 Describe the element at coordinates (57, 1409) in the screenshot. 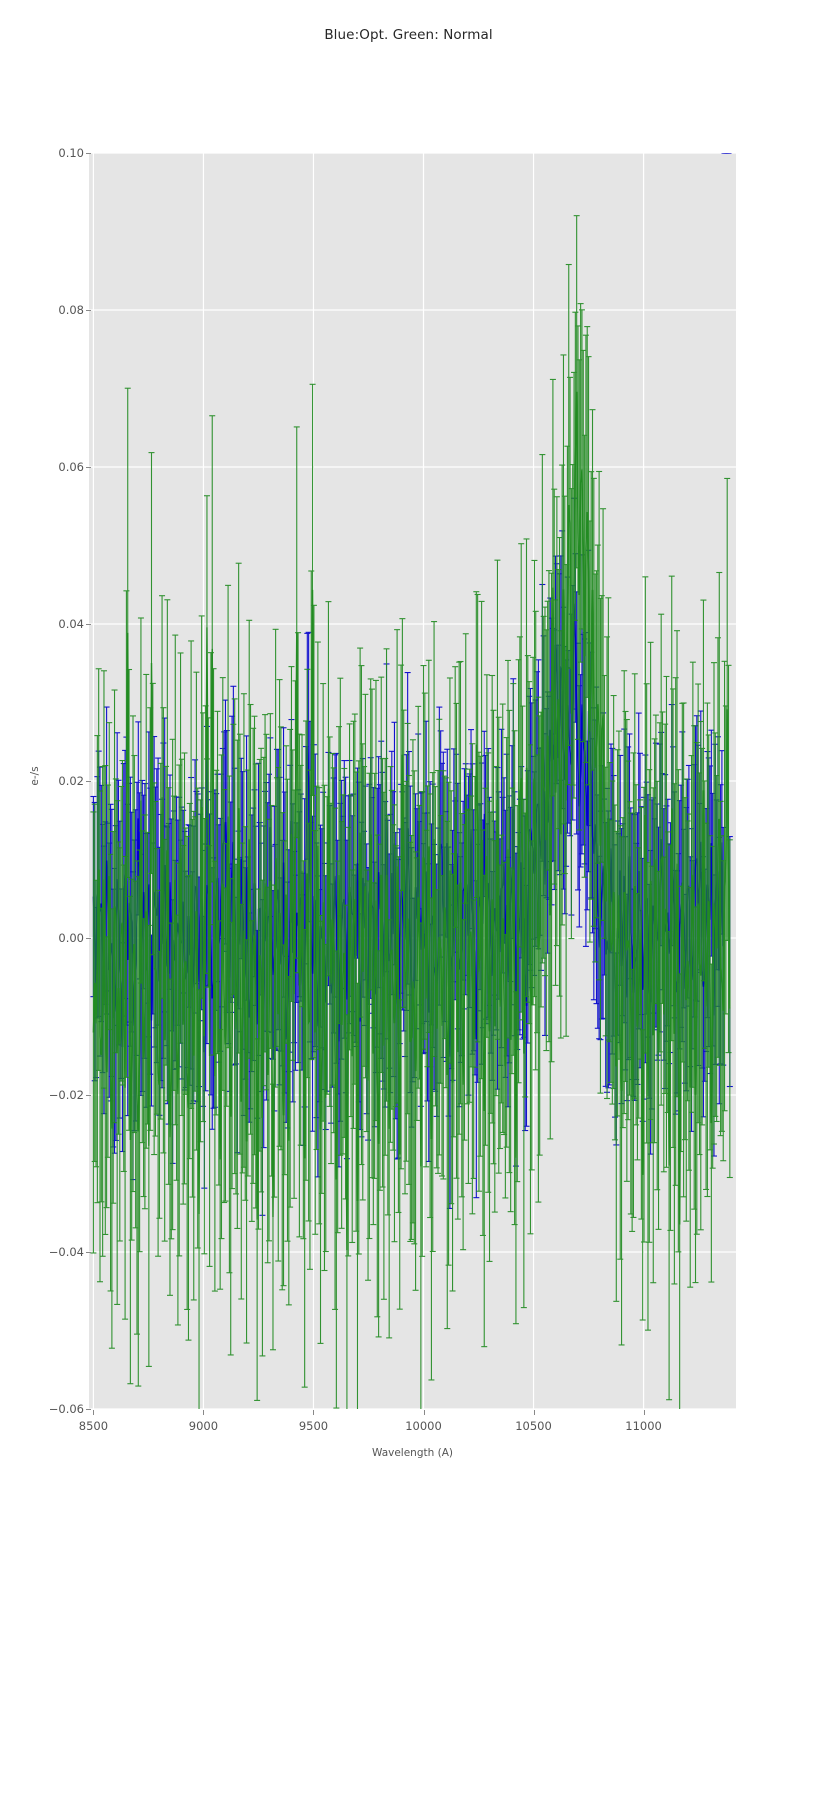

I see `y-tick-label: −0.06` at that location.